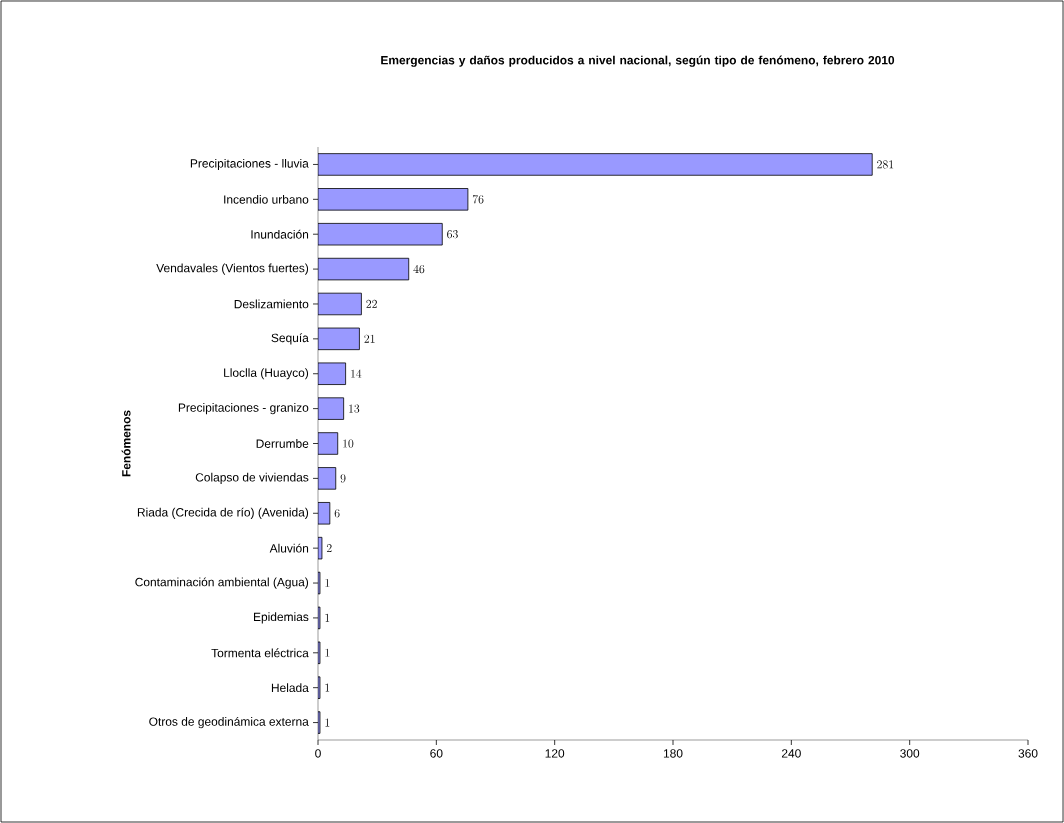 The height and width of the screenshot is (823, 1064). Describe the element at coordinates (452, 234) in the screenshot. I see `data-label: 63` at that location.